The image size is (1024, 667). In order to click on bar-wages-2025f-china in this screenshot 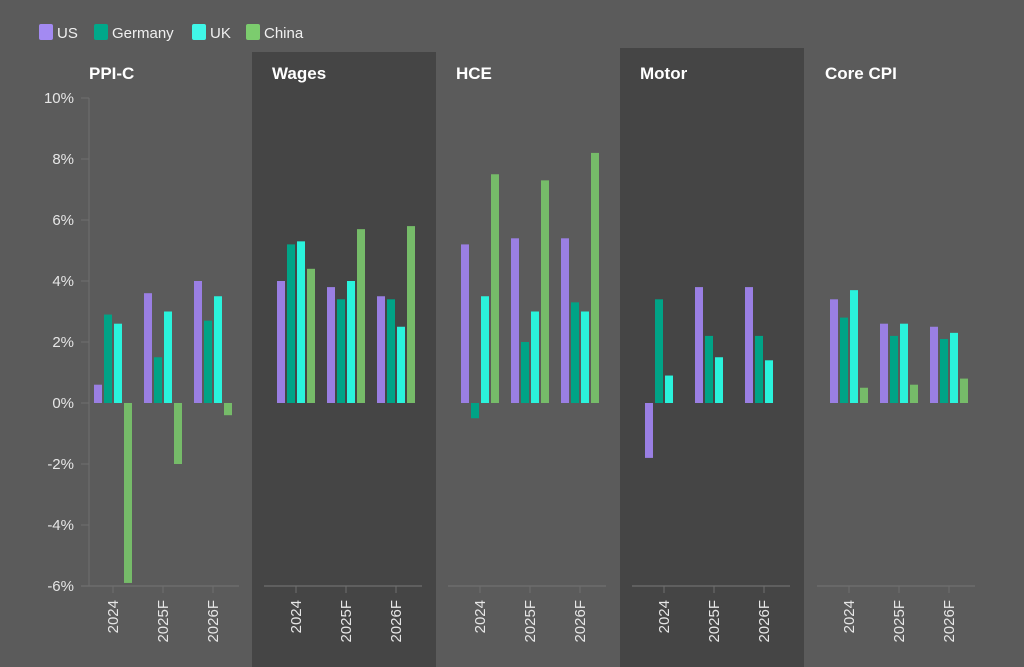, I will do `click(361, 316)`.